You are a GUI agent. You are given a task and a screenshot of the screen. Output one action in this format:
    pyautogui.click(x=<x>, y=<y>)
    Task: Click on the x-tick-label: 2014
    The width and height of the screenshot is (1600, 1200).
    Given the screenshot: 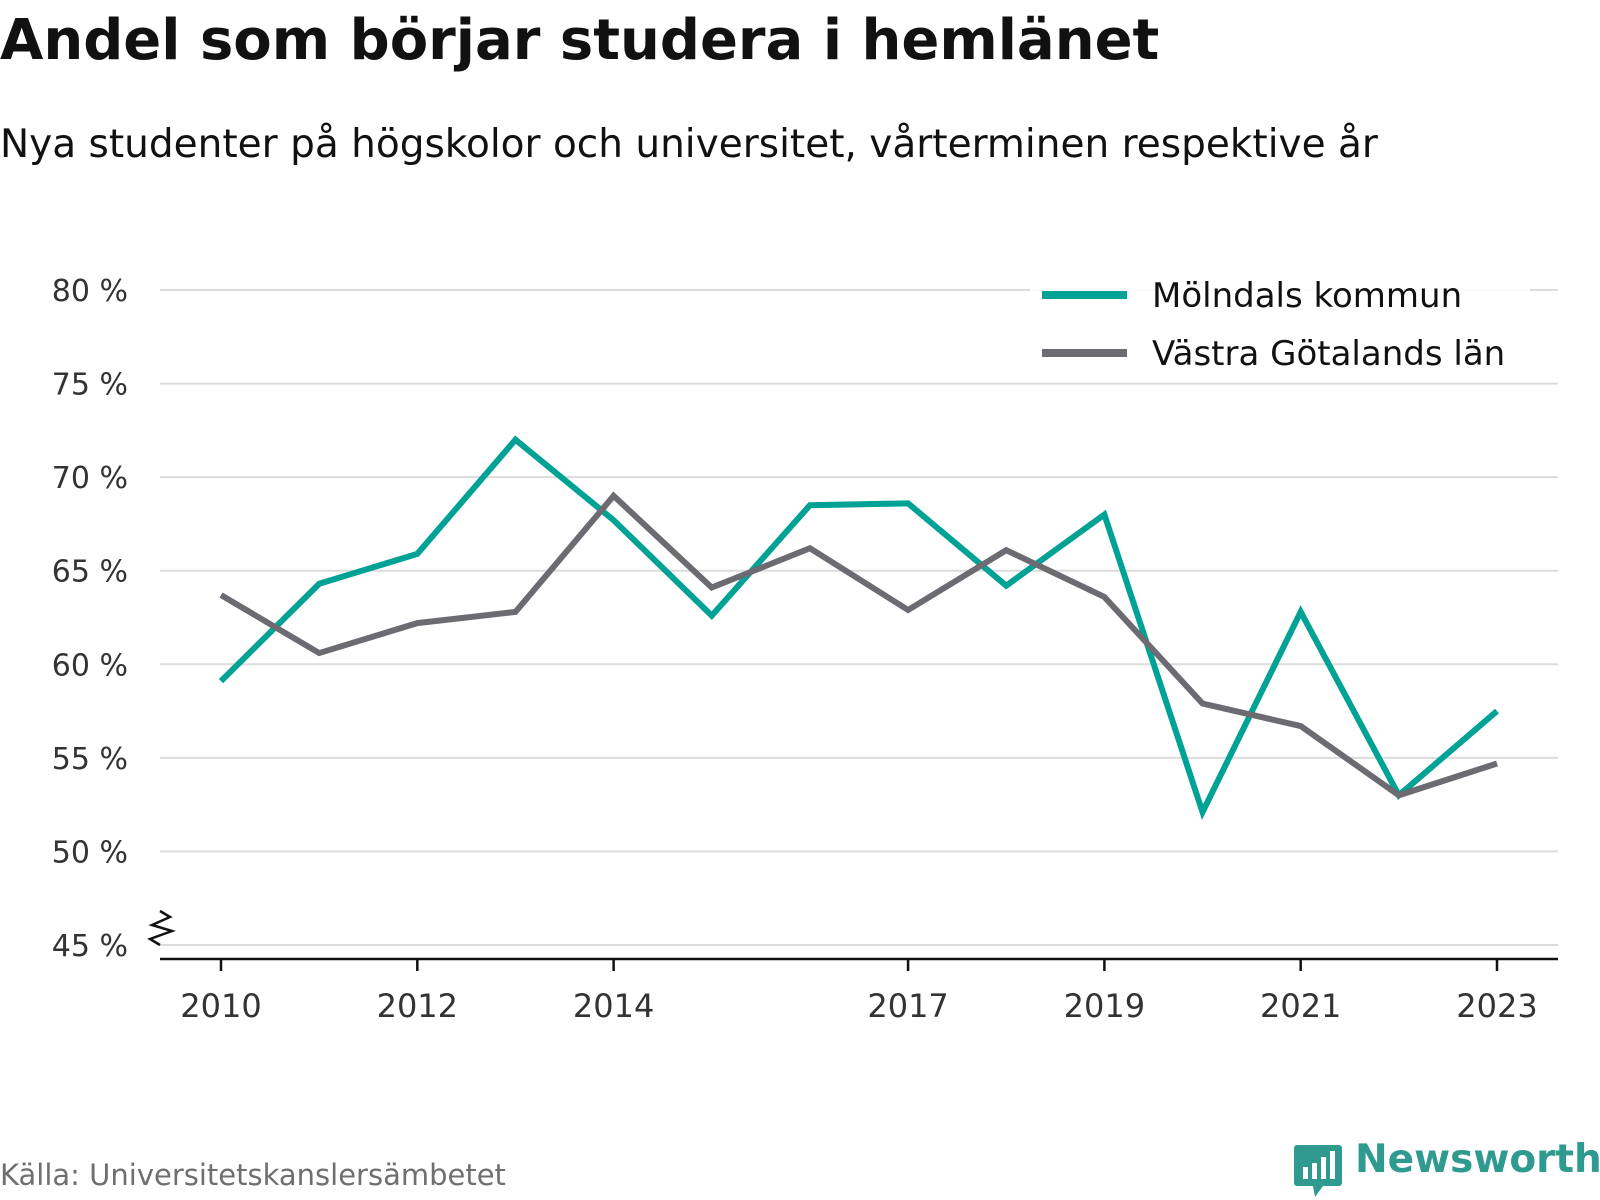 What is the action you would take?
    pyautogui.click(x=613, y=1006)
    